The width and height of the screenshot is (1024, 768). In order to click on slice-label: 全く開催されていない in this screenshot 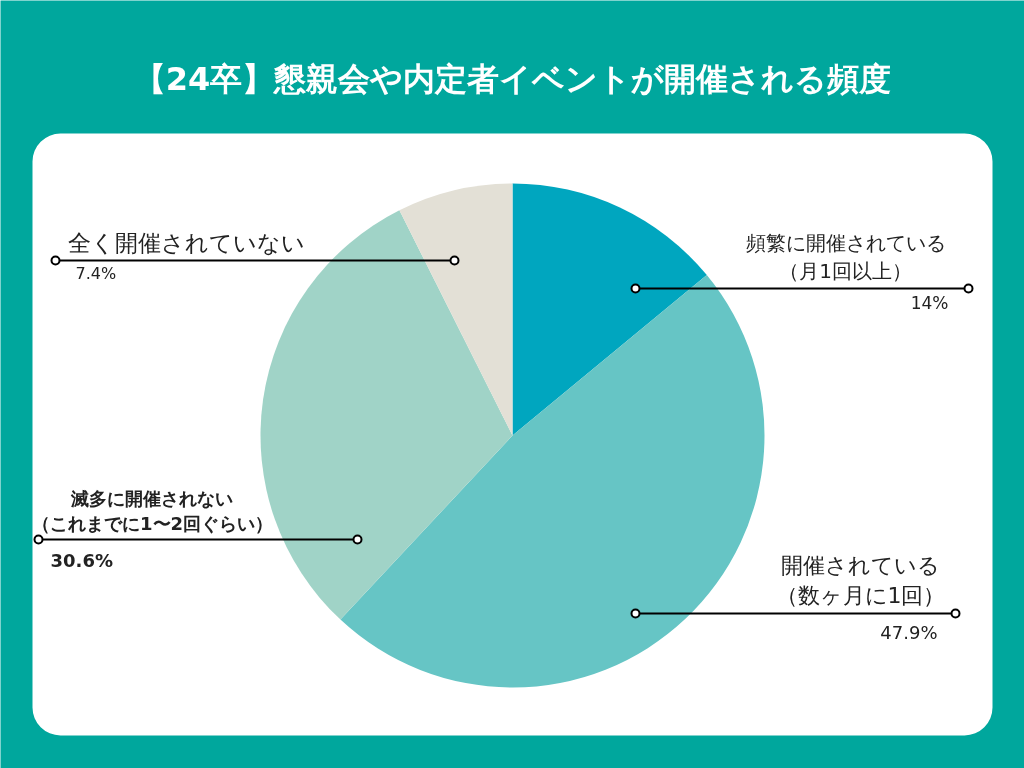, I will do `click(186, 242)`.